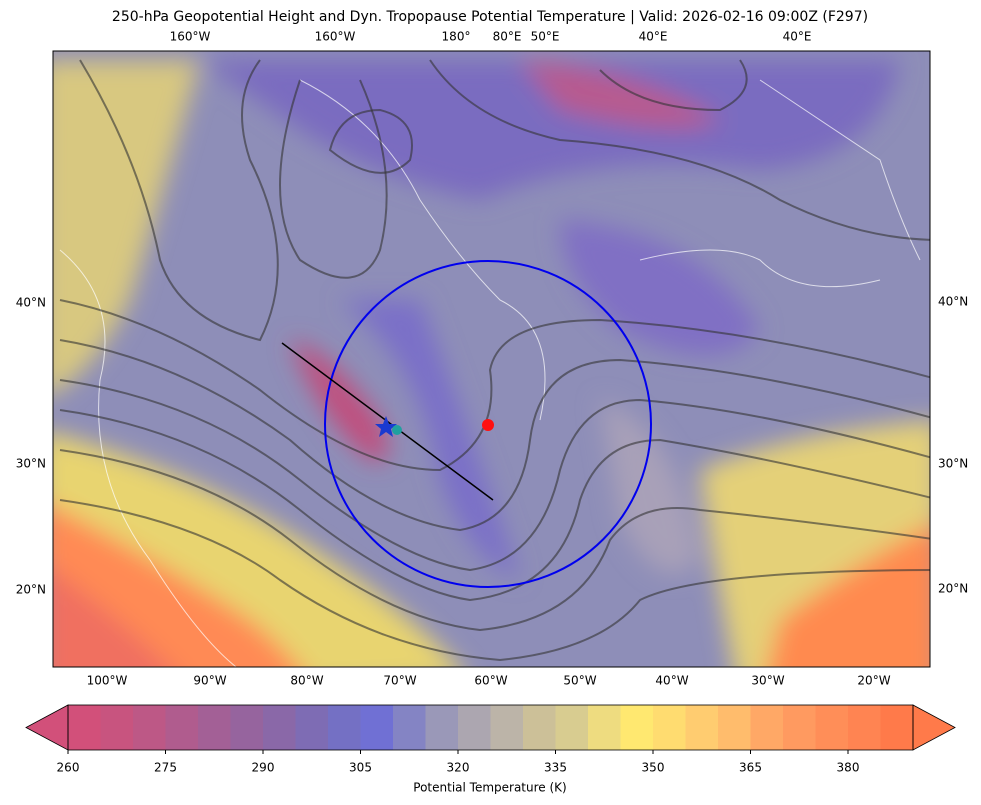 The height and width of the screenshot is (805, 981). Describe the element at coordinates (31, 464) in the screenshot. I see `left-label: 30°N` at that location.